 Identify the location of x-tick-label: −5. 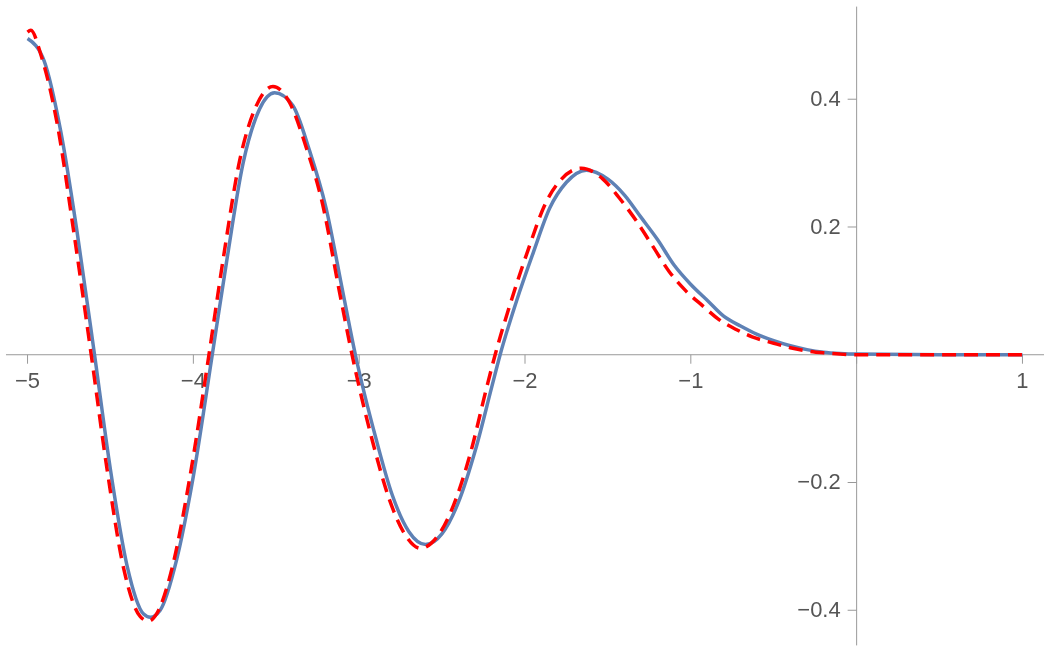
(28, 380).